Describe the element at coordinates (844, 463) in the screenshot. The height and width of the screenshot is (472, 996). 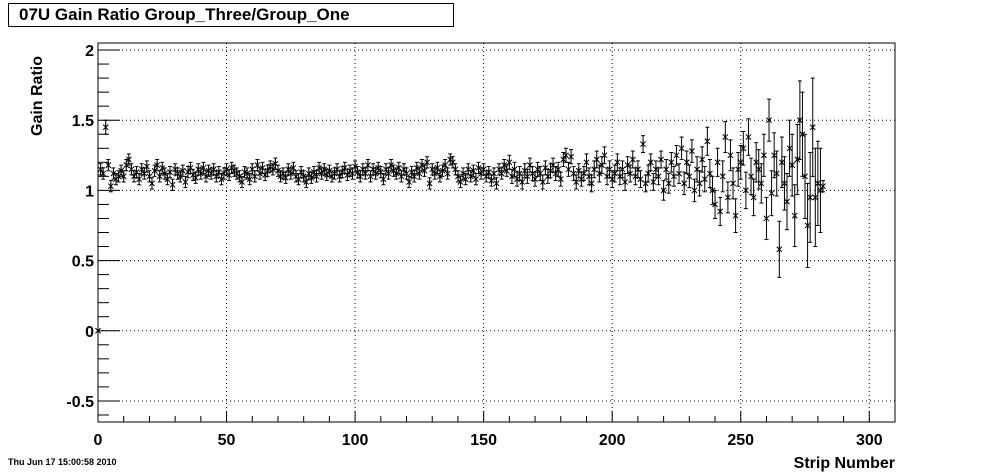
I see `x-axis-label: Strip Number` at that location.